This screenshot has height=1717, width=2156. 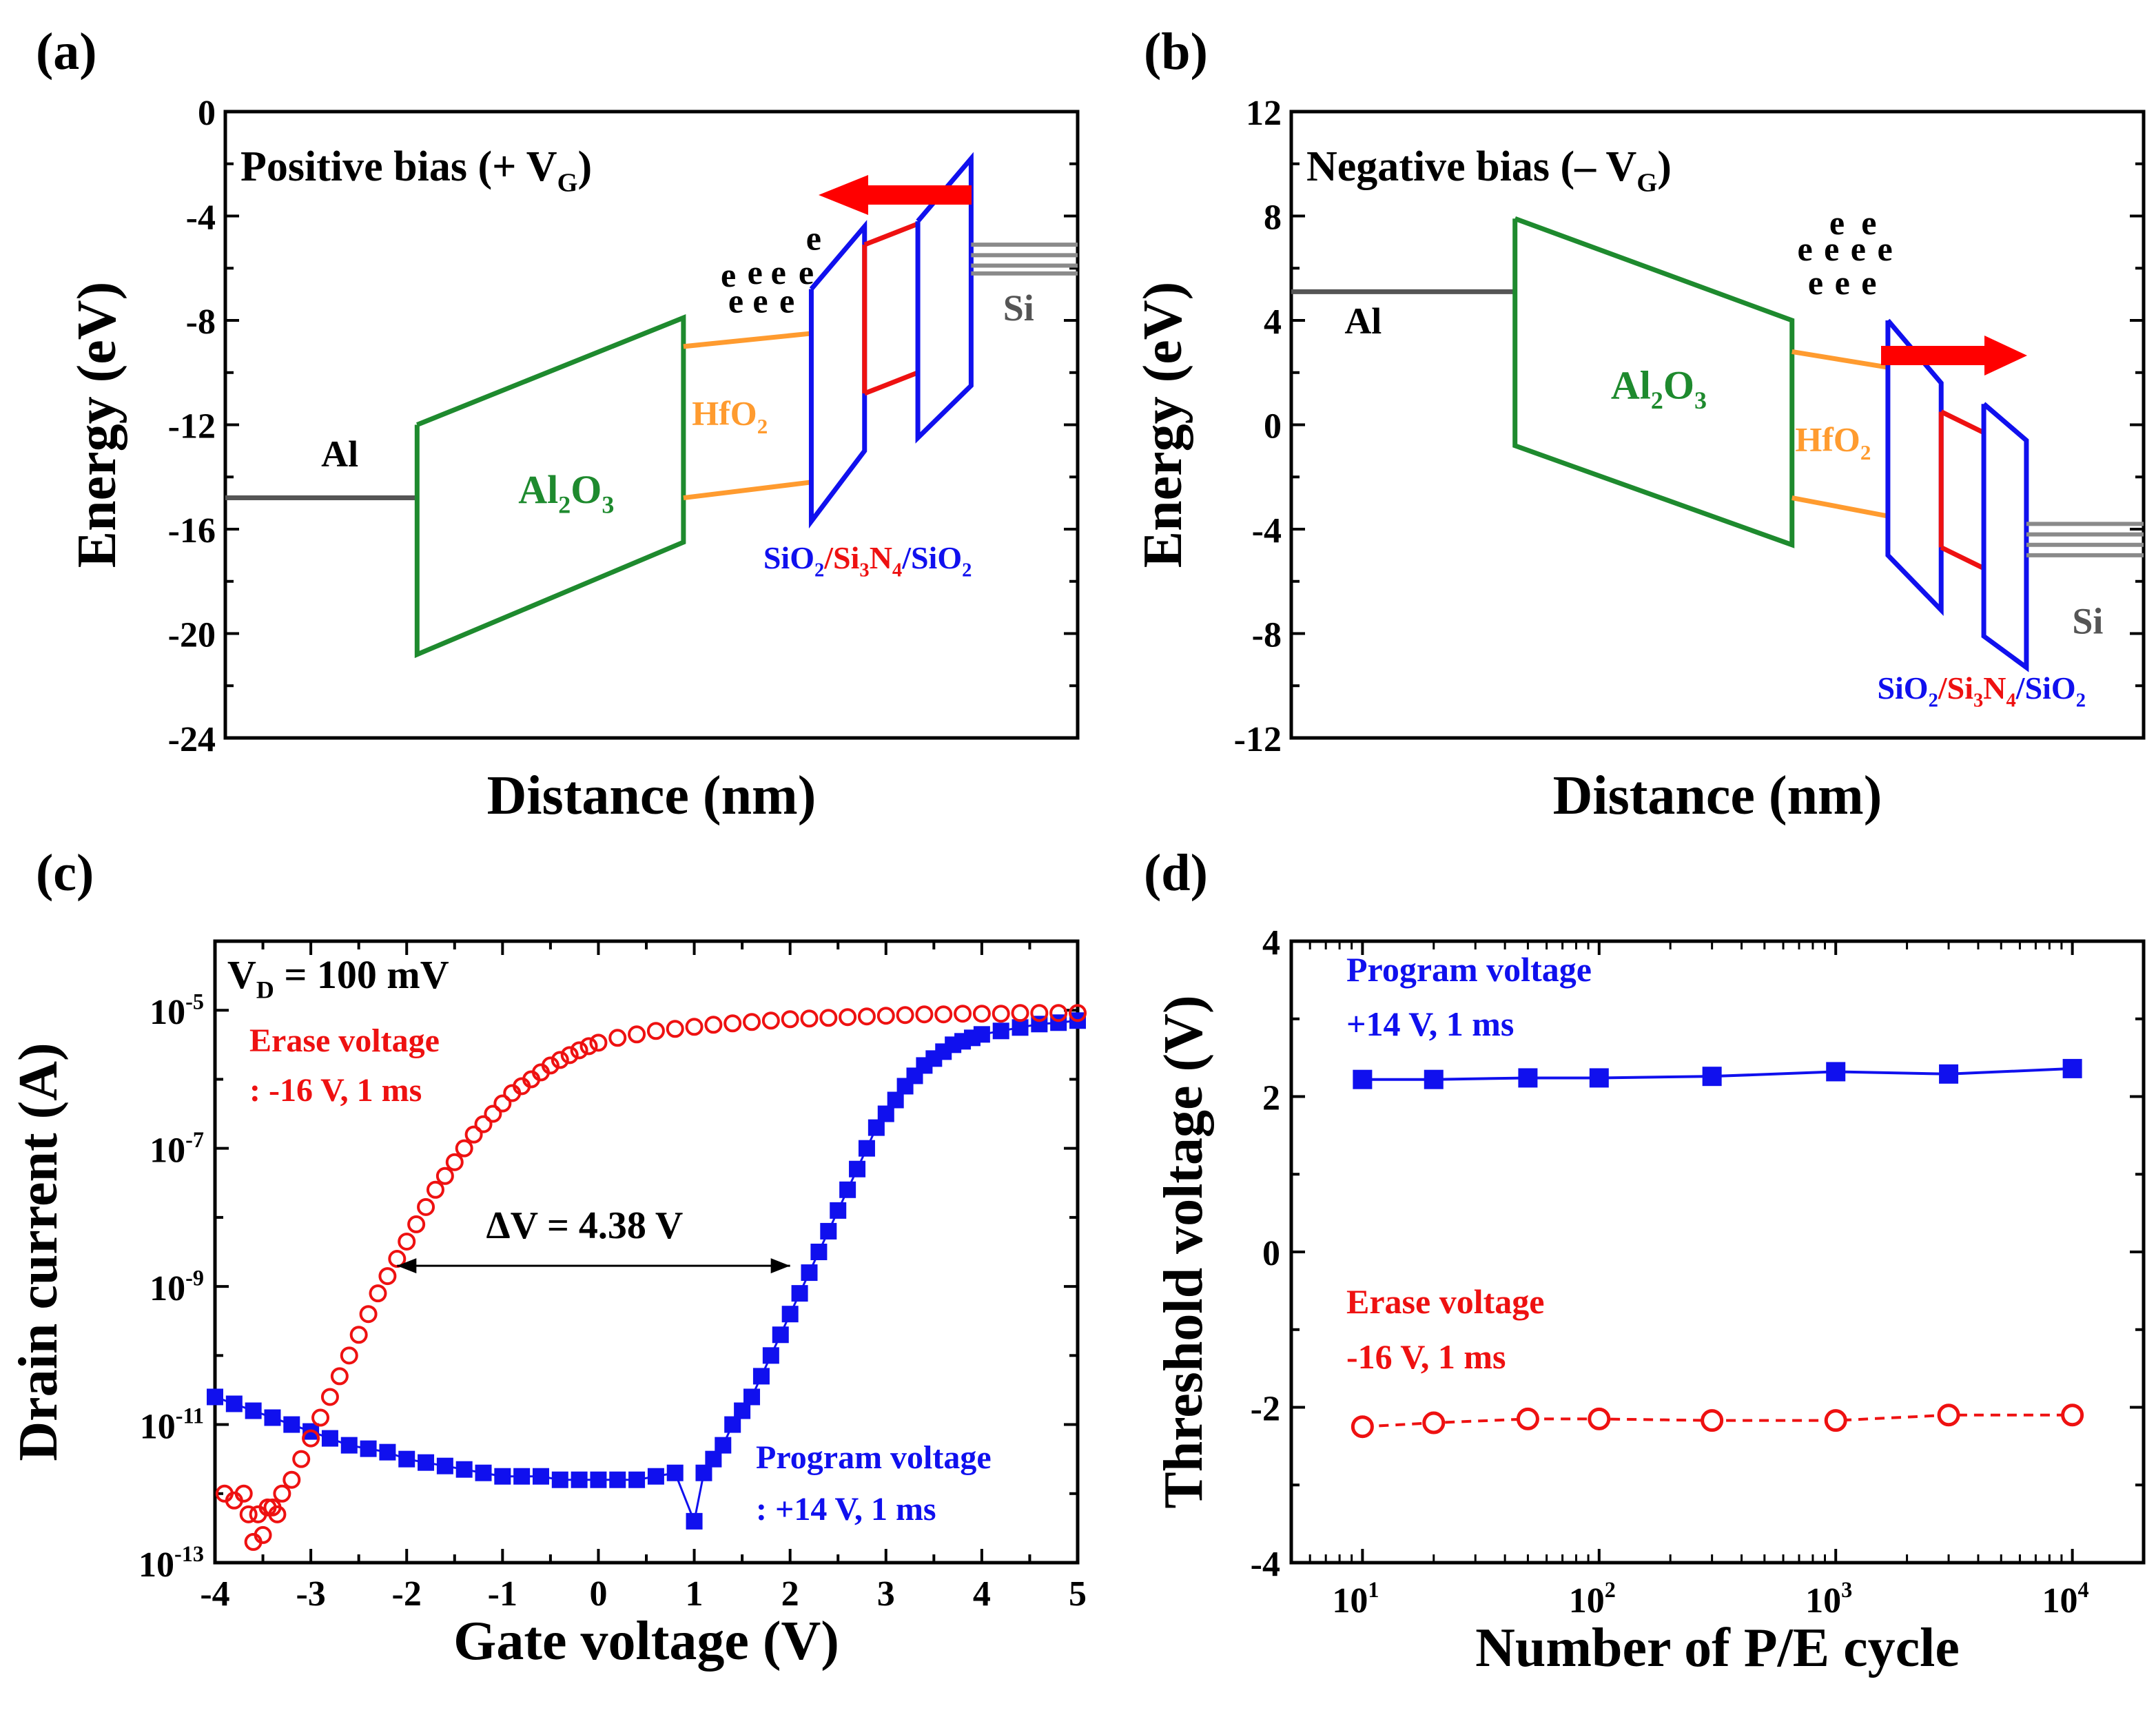 I want to click on panel-b-si3n4-top, so click(x=1962, y=422).